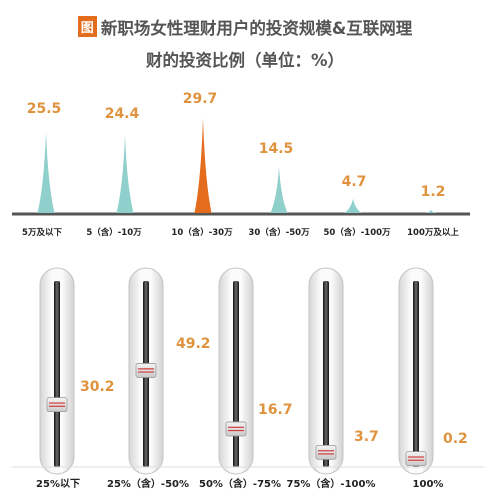  I want to click on slider-value-label: 0.2, so click(455, 439).